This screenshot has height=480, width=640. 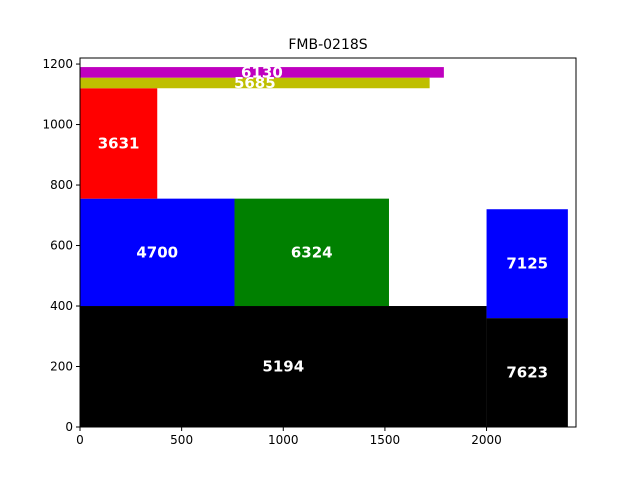 I want to click on rect-label-4700: 4700, so click(x=157, y=252).